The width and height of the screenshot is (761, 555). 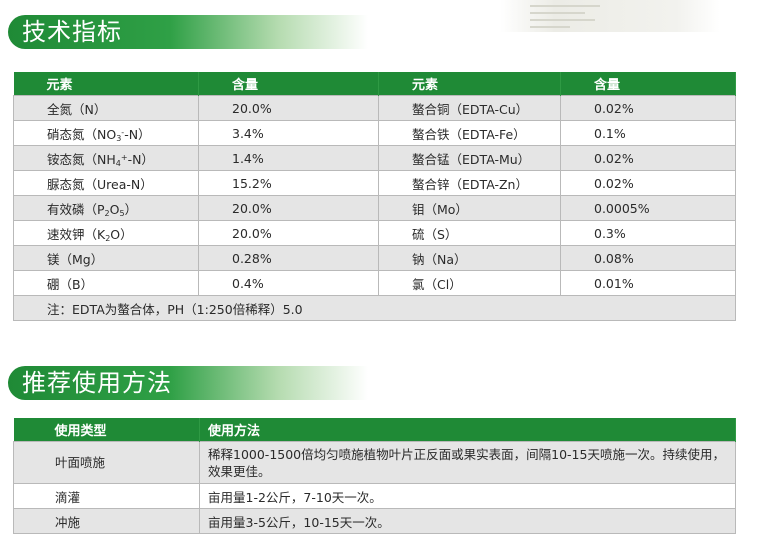 I want to click on table-row: 速效钾（K2O） 20.0% 硫（S） 0.3%, so click(x=374, y=233).